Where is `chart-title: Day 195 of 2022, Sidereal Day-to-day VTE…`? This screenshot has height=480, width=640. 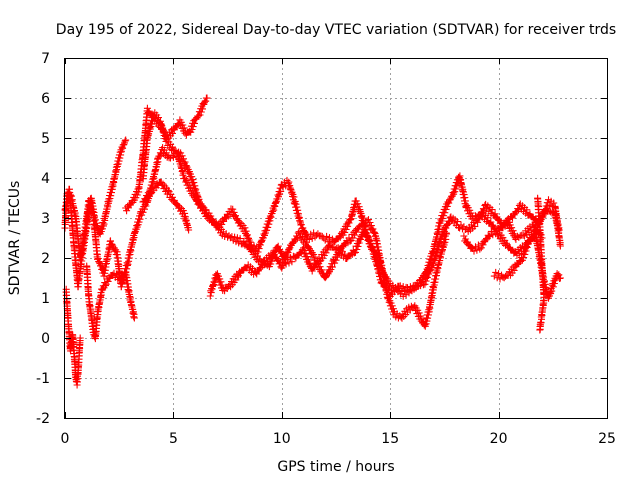
chart-title: Day 195 of 2022, Sidereal Day-to-day VTE… is located at coordinates (336, 30).